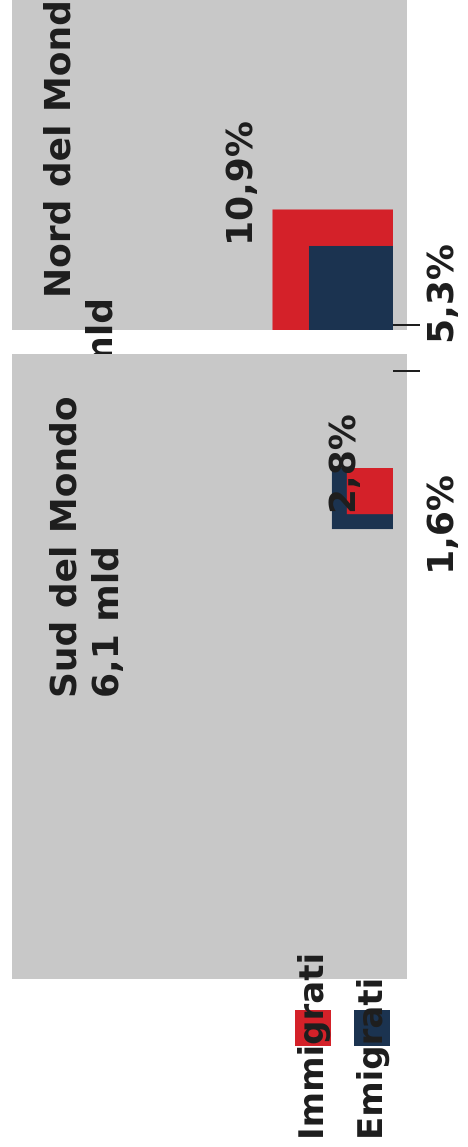 The width and height of the screenshot is (468, 1147). I want to click on sud-immigrati-label: 1,6%, so click(441, 525).